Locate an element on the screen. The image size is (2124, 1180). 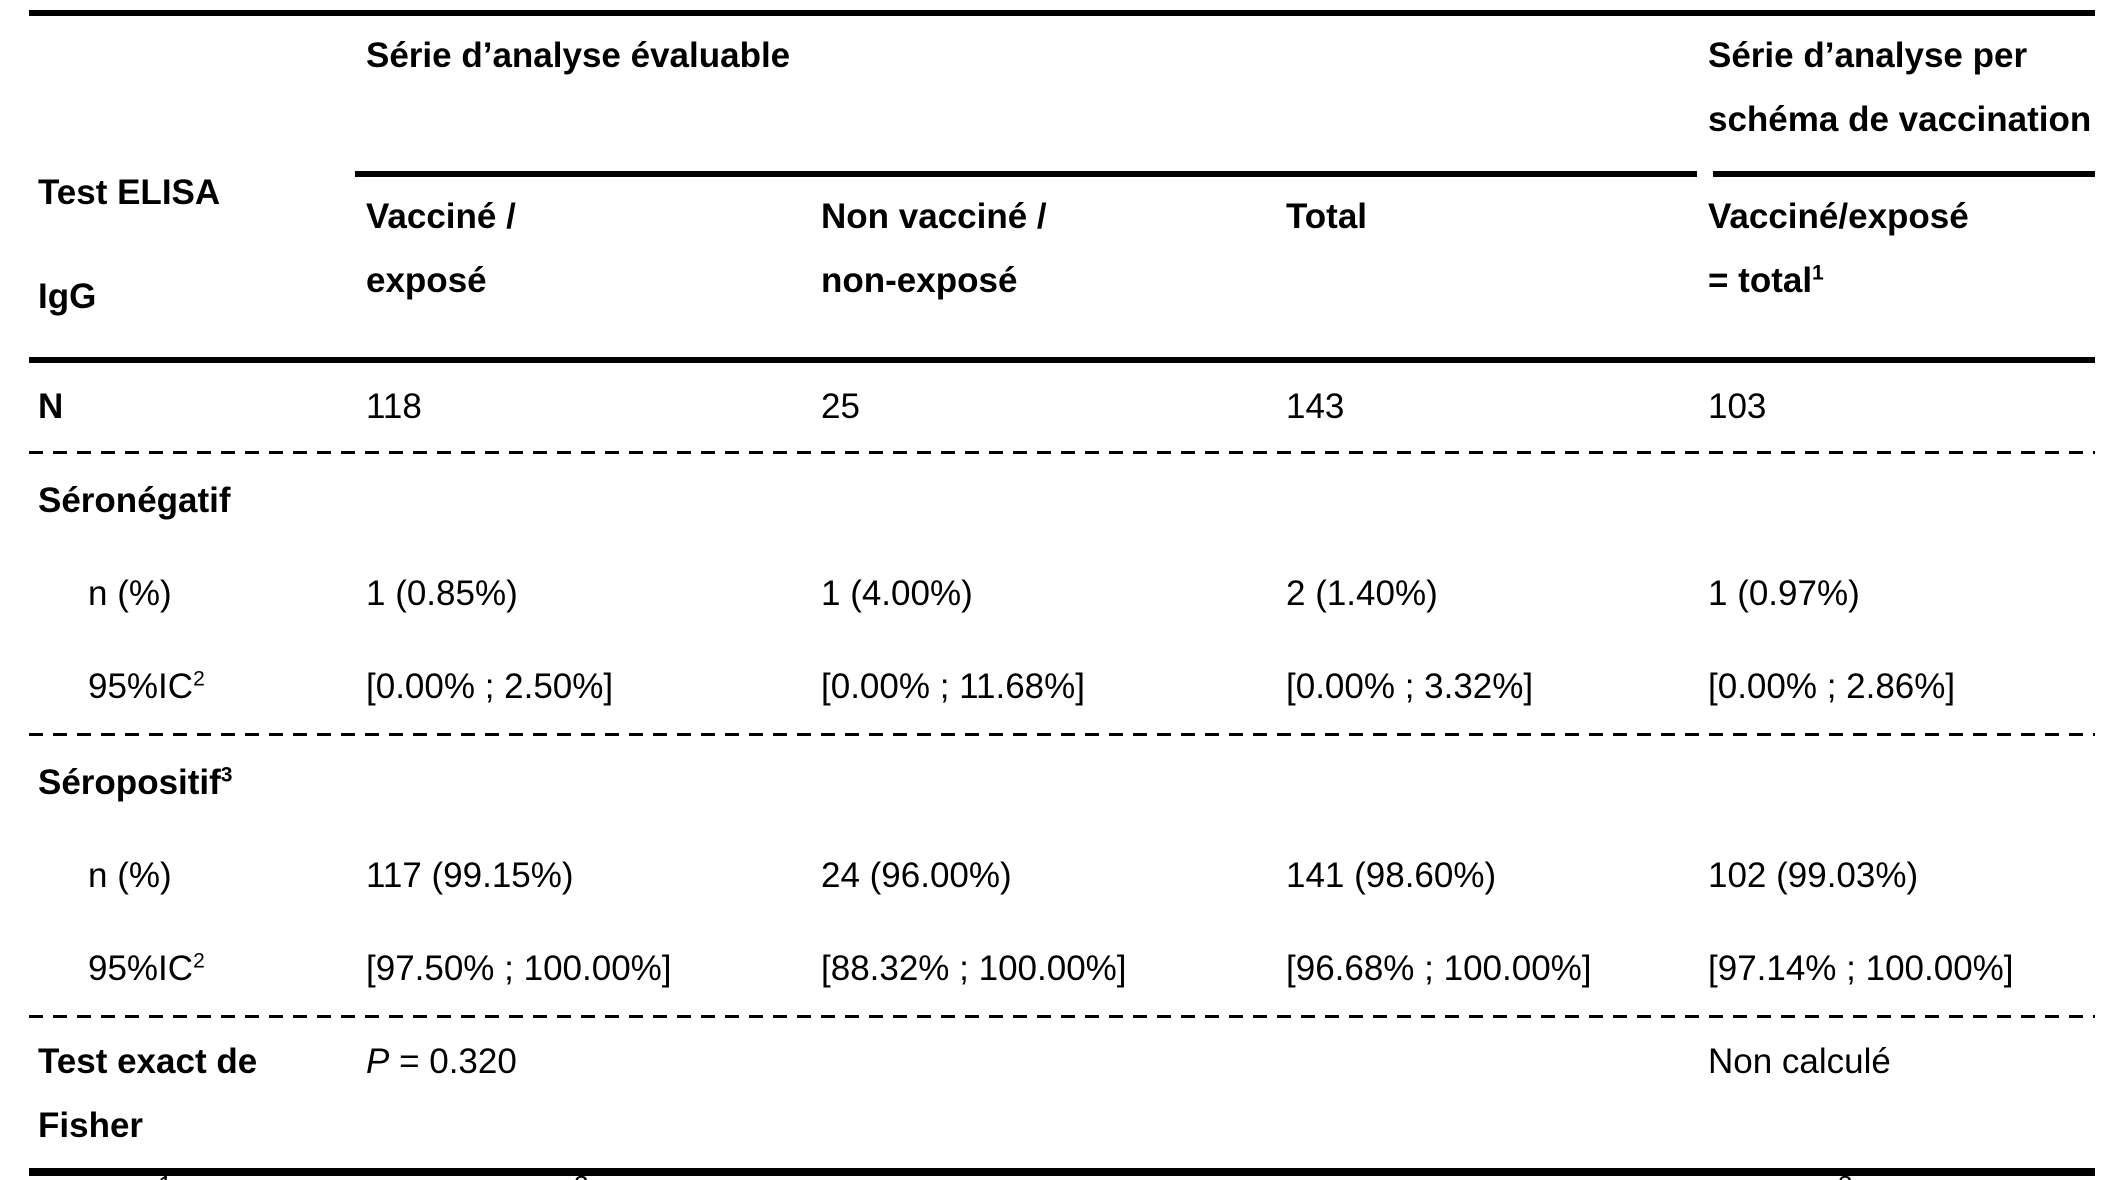
row-seropos-n-value-non-vaccine: 24 (96.00%) is located at coordinates (916, 875).